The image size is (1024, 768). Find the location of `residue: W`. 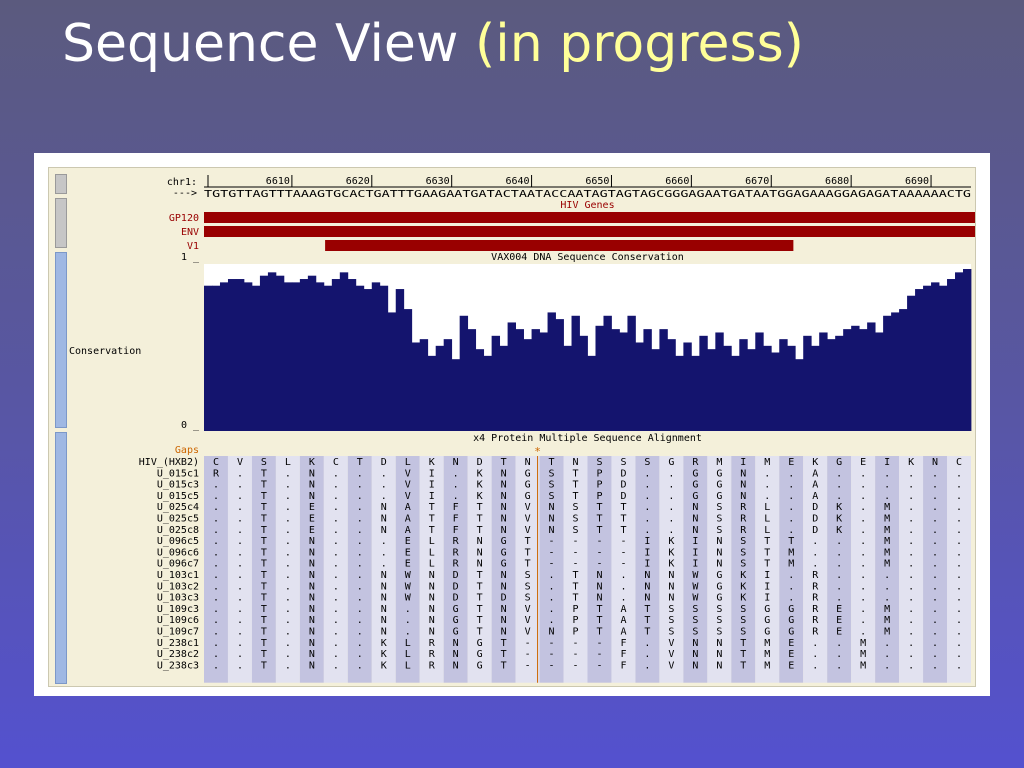

residue: W is located at coordinates (695, 575).